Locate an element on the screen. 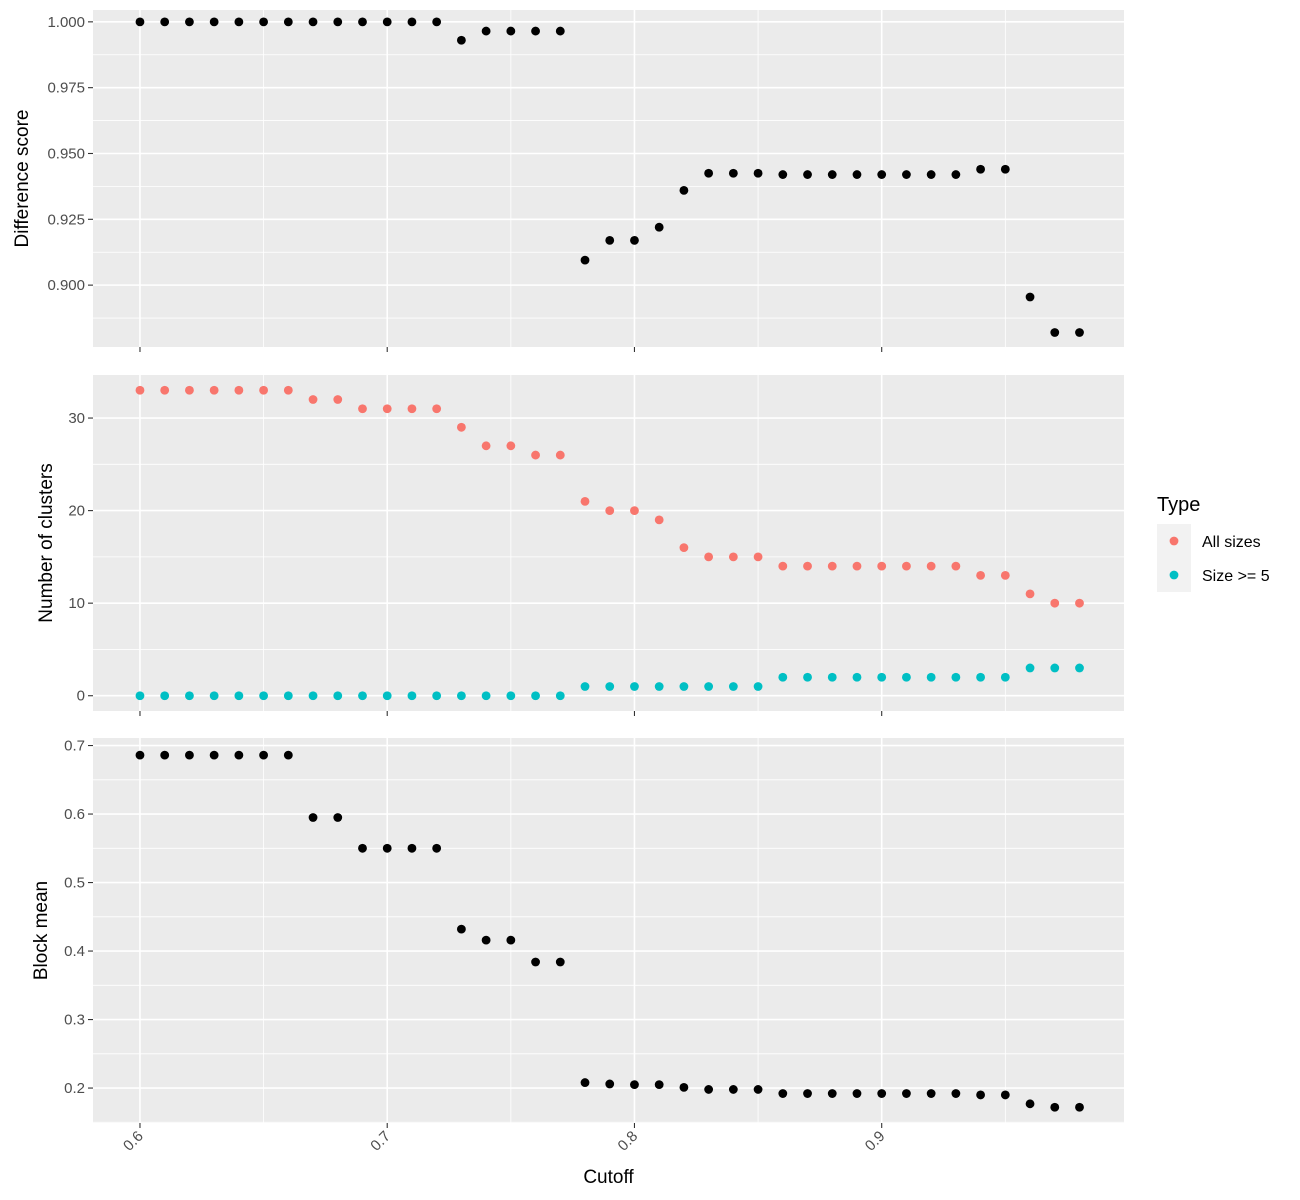  y-tick-label: 0 is located at coordinates (81, 696).